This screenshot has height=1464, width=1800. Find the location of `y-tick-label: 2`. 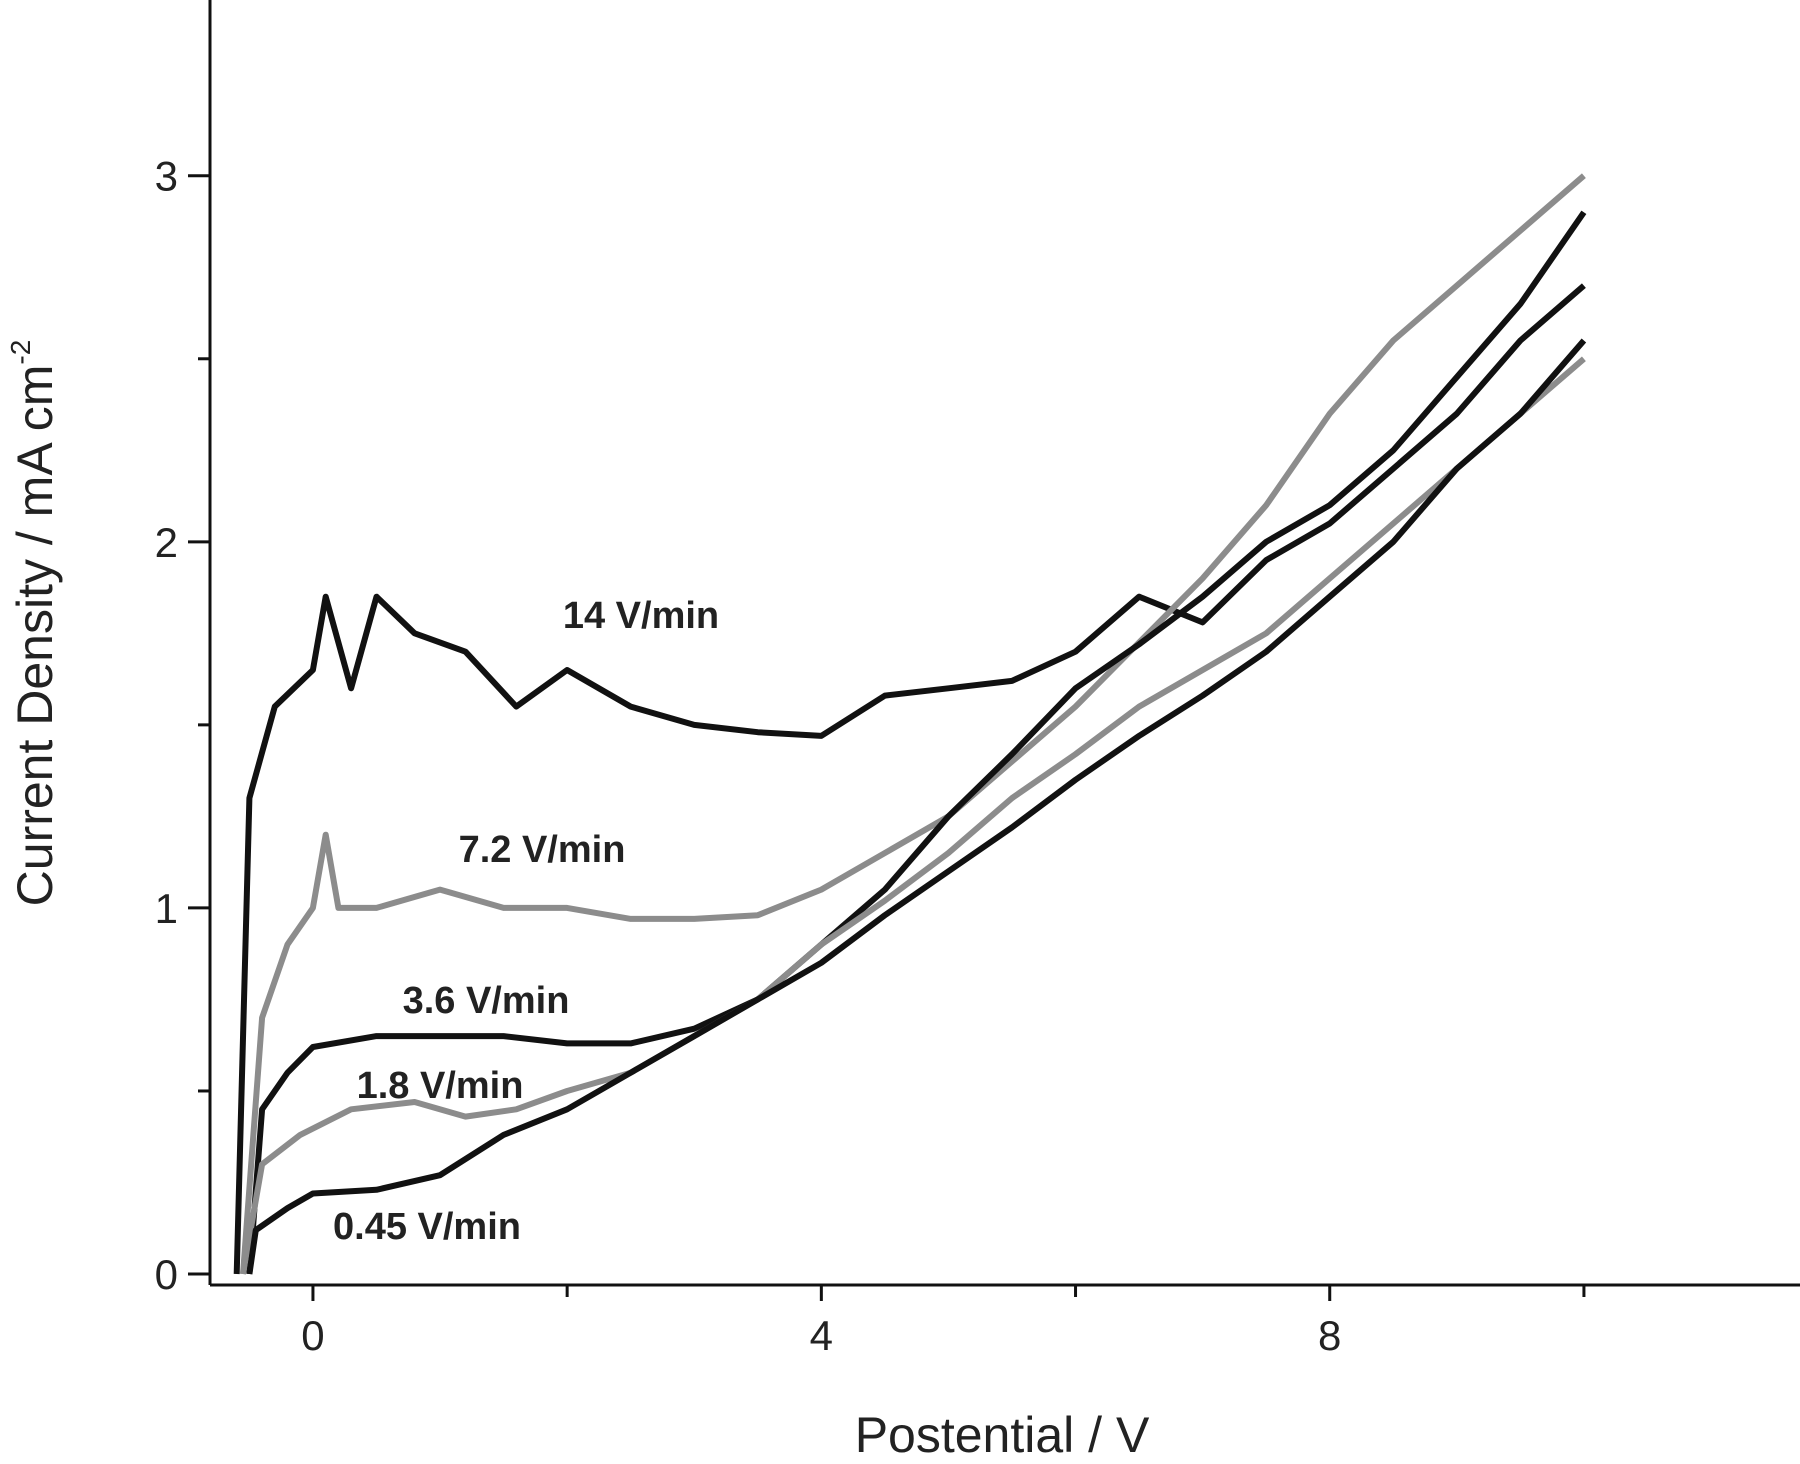

y-tick-label: 2 is located at coordinates (166, 542).